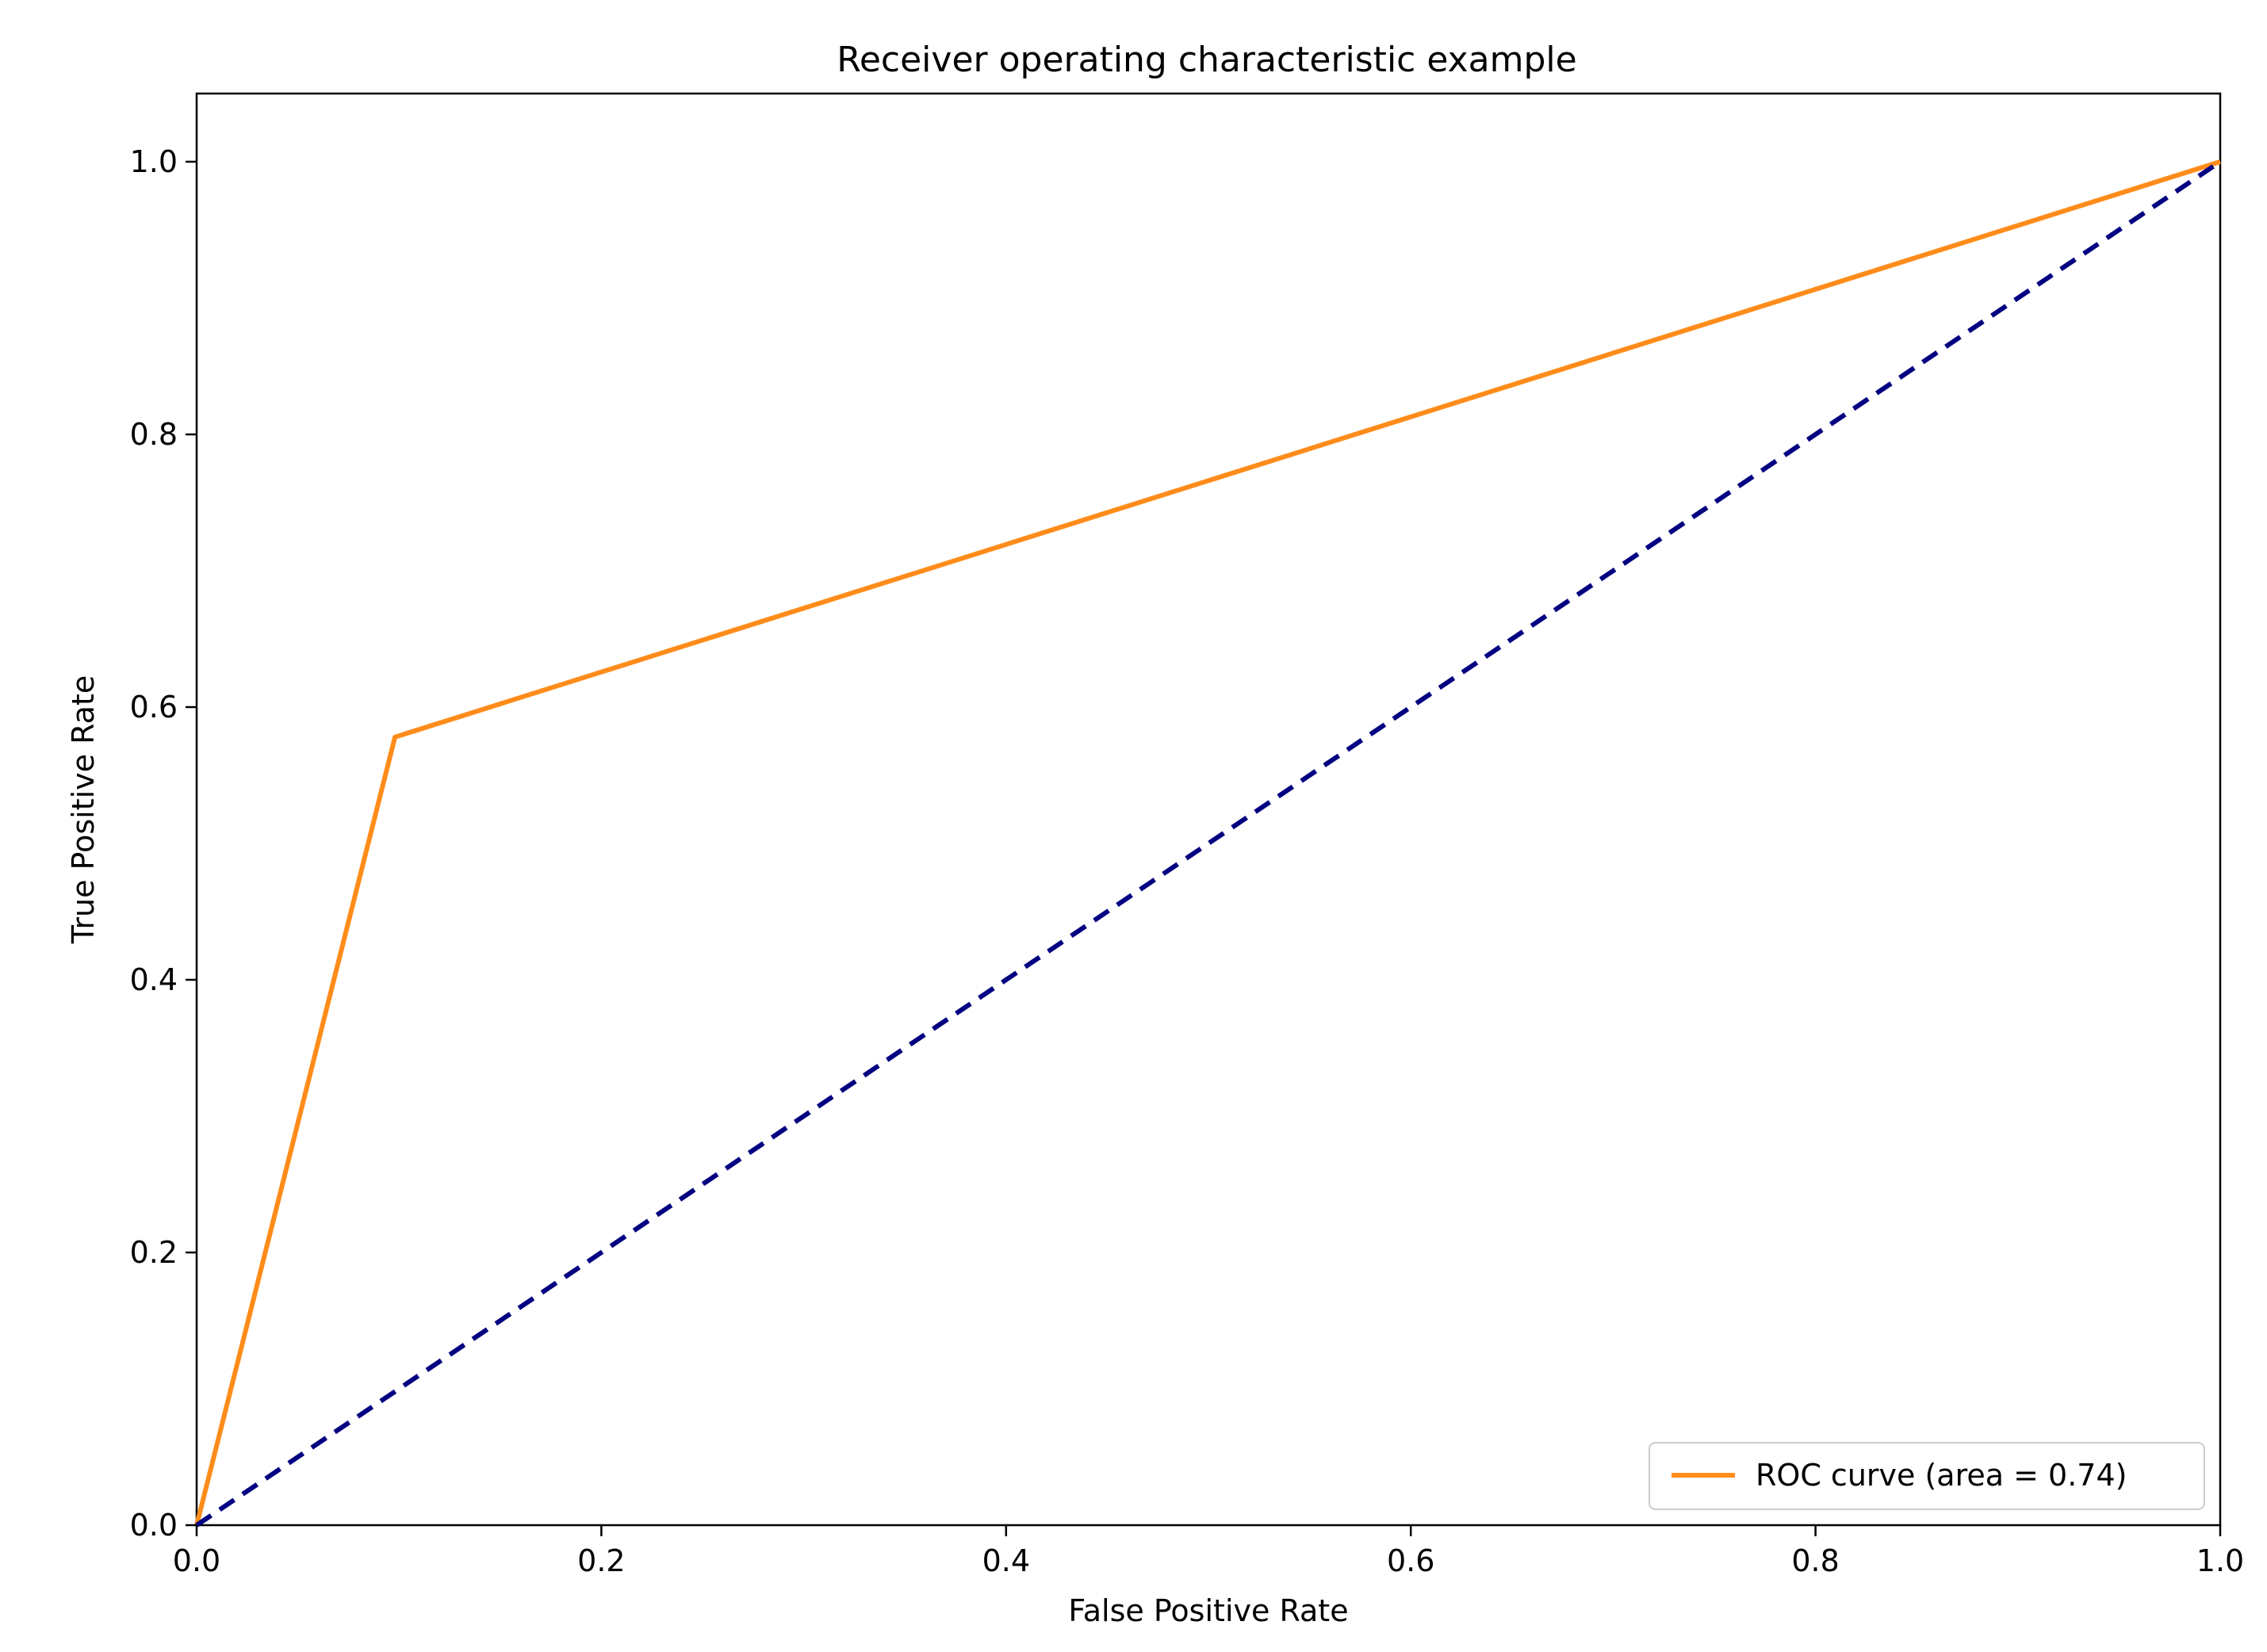 Image resolution: width=2267 pixels, height=1652 pixels. Describe the element at coordinates (154, 1525) in the screenshot. I see `y-tick-label: 0.0` at that location.